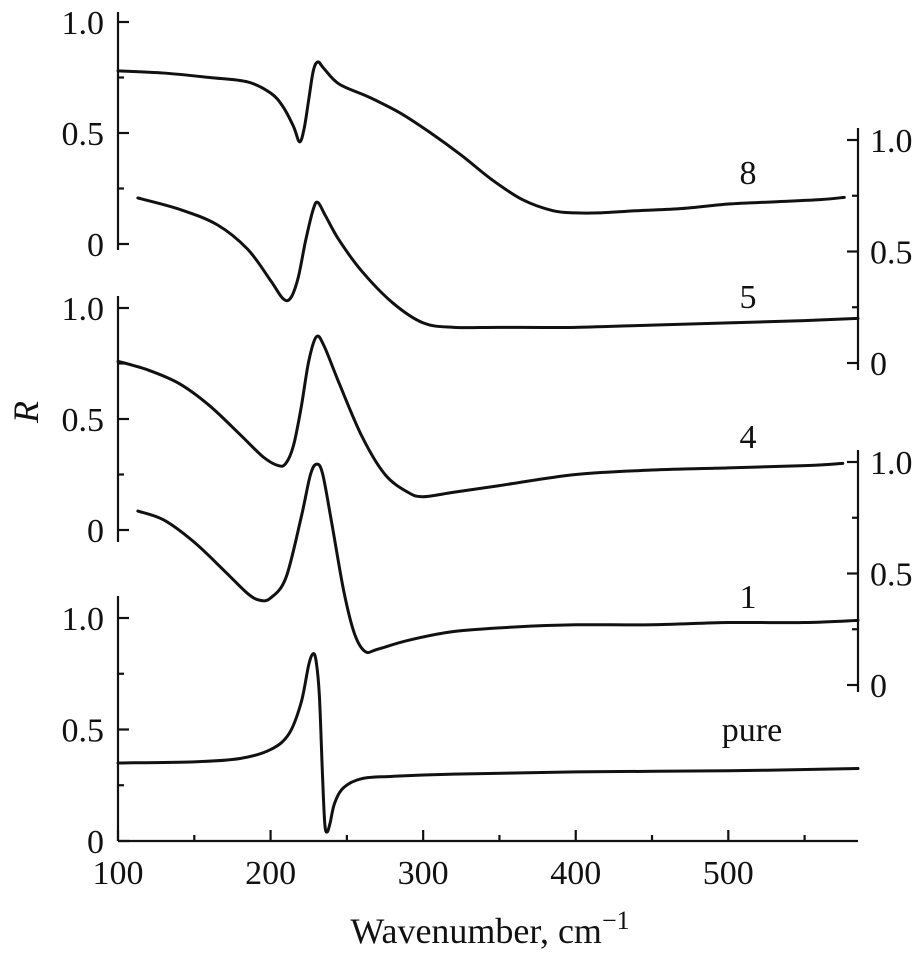  I want to click on series-label-pure: pure, so click(752, 730).